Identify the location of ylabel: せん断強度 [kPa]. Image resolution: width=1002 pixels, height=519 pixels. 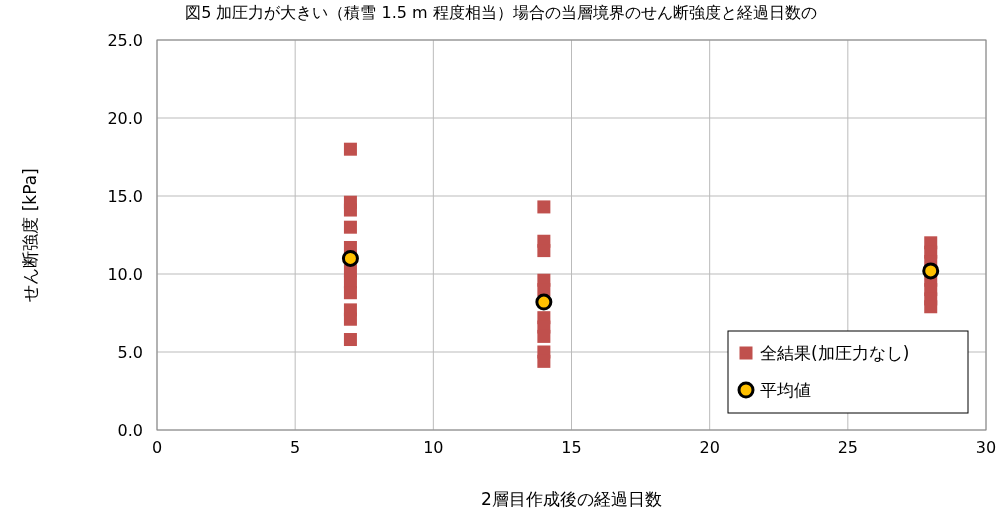
(30, 235).